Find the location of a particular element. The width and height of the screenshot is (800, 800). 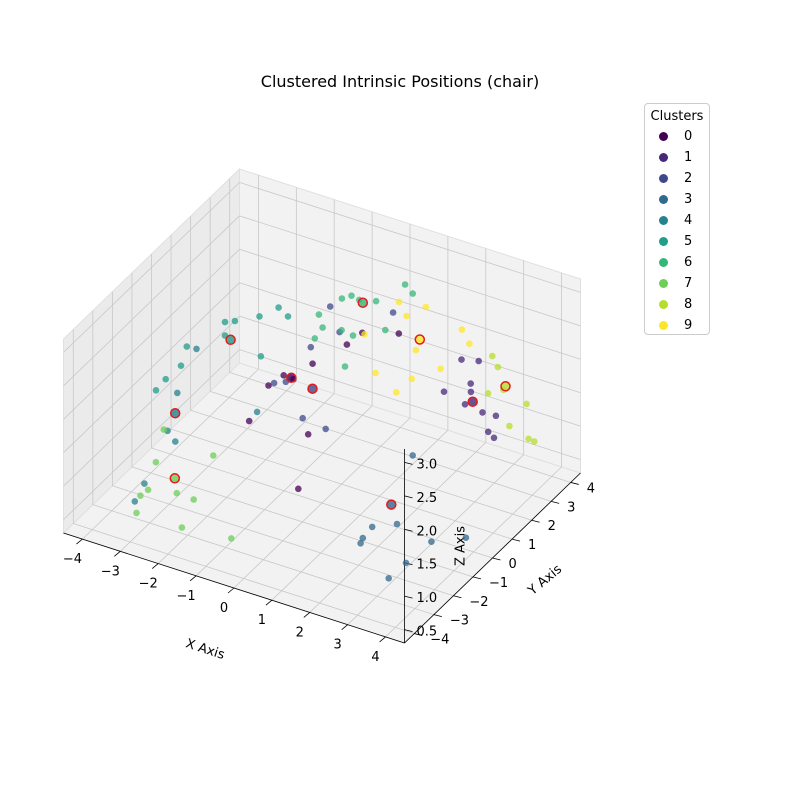

legend-label: 5 is located at coordinates (688, 241).